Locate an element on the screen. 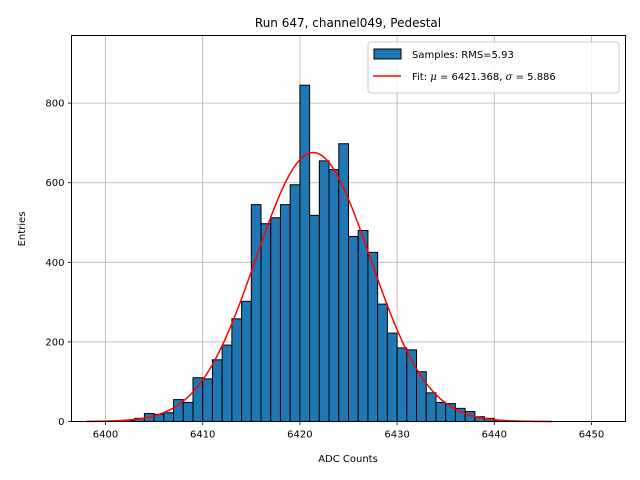 Image resolution: width=640 pixels, height=480 pixels. x-tick-label: 6400 is located at coordinates (105, 435).